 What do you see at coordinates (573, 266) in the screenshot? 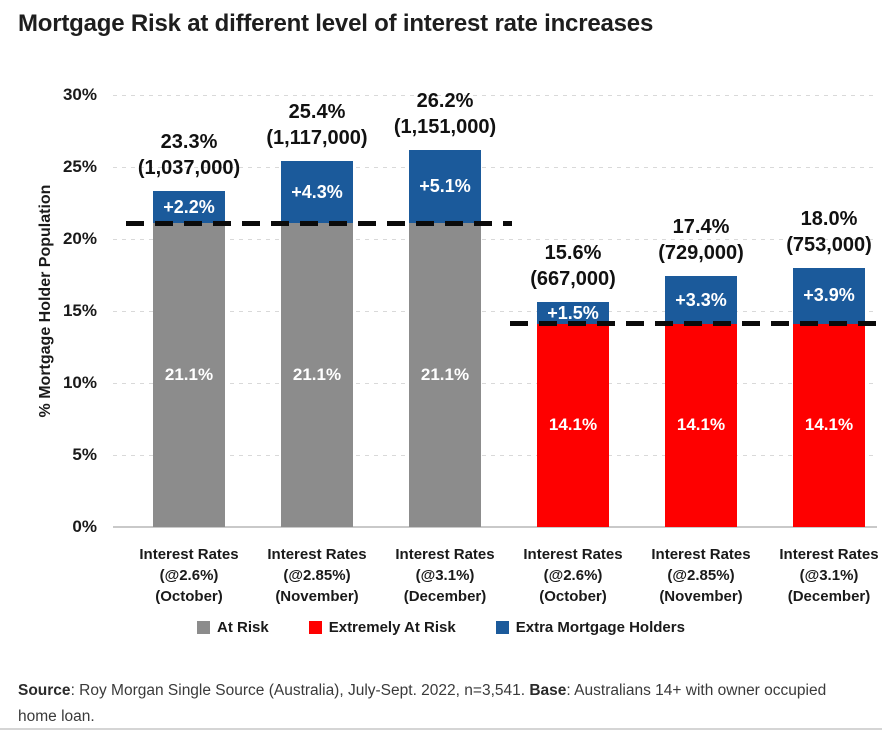
I see `bar-total-label: 15.6% (667,000)` at bounding box center [573, 266].